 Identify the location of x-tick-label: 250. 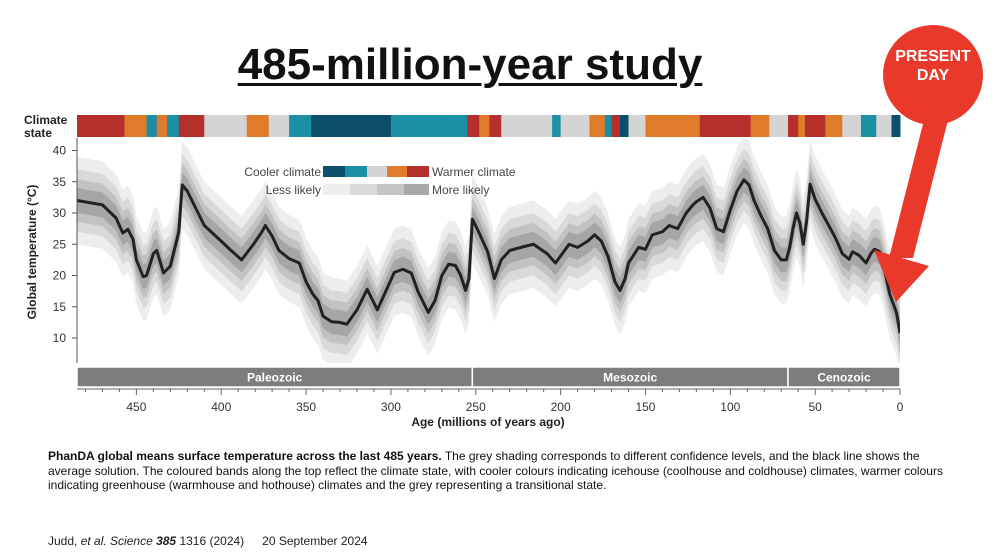
(476, 407).